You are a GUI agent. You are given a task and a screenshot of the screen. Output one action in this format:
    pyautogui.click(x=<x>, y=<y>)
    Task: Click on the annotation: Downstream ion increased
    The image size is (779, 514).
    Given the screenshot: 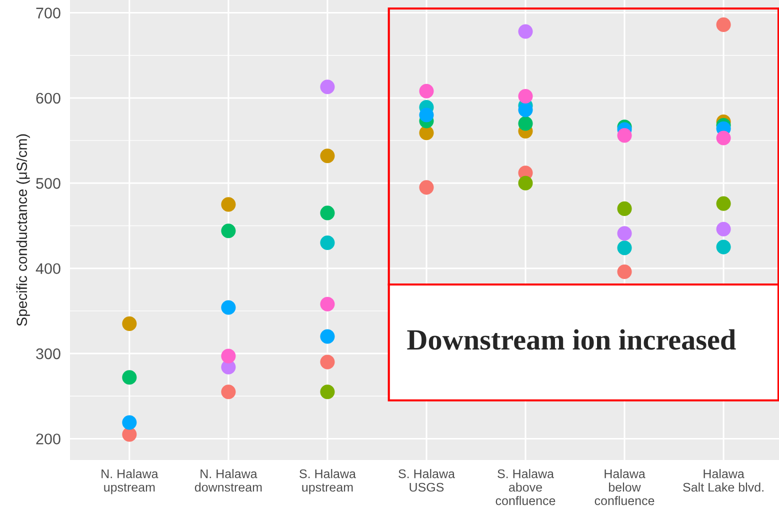 What is the action you would take?
    pyautogui.click(x=571, y=339)
    